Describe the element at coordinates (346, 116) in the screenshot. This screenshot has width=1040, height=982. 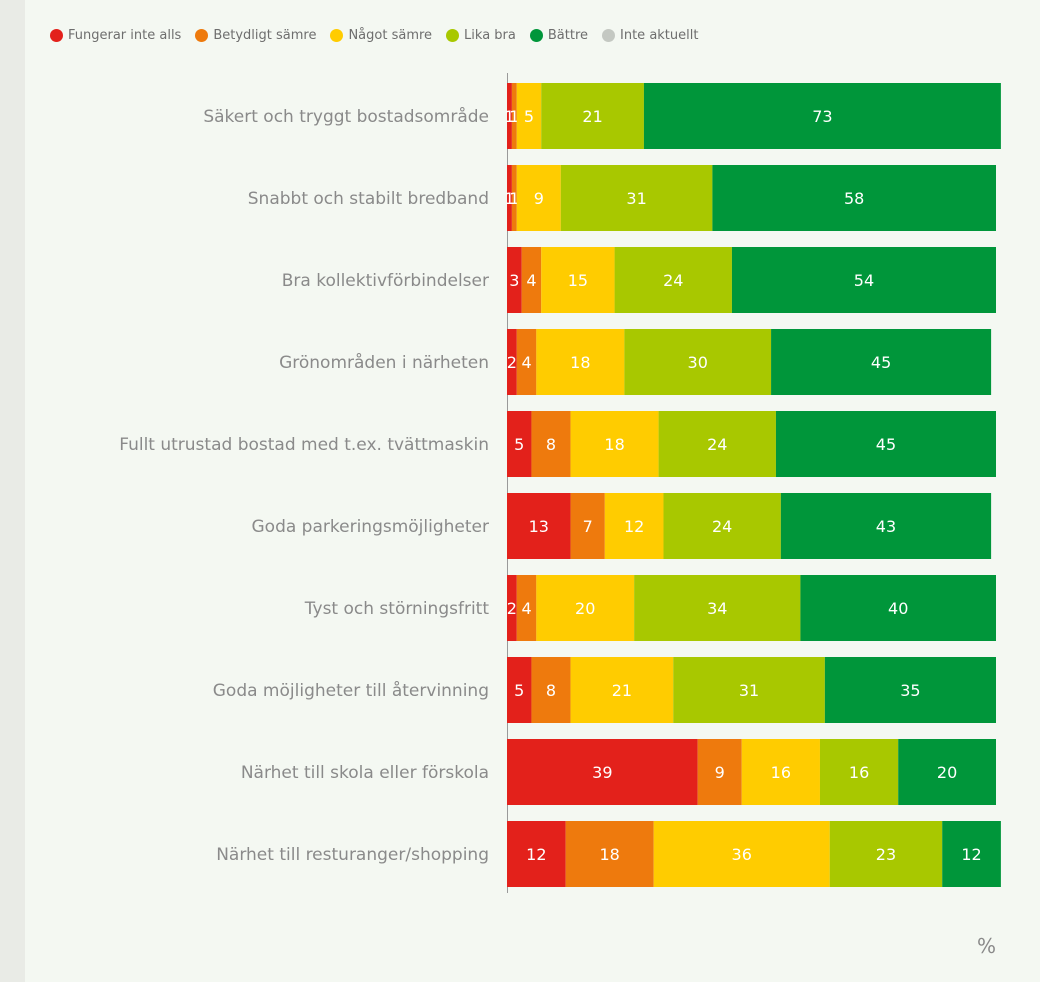
I see `category-label: Säkert och tryggt bostadsområde` at that location.